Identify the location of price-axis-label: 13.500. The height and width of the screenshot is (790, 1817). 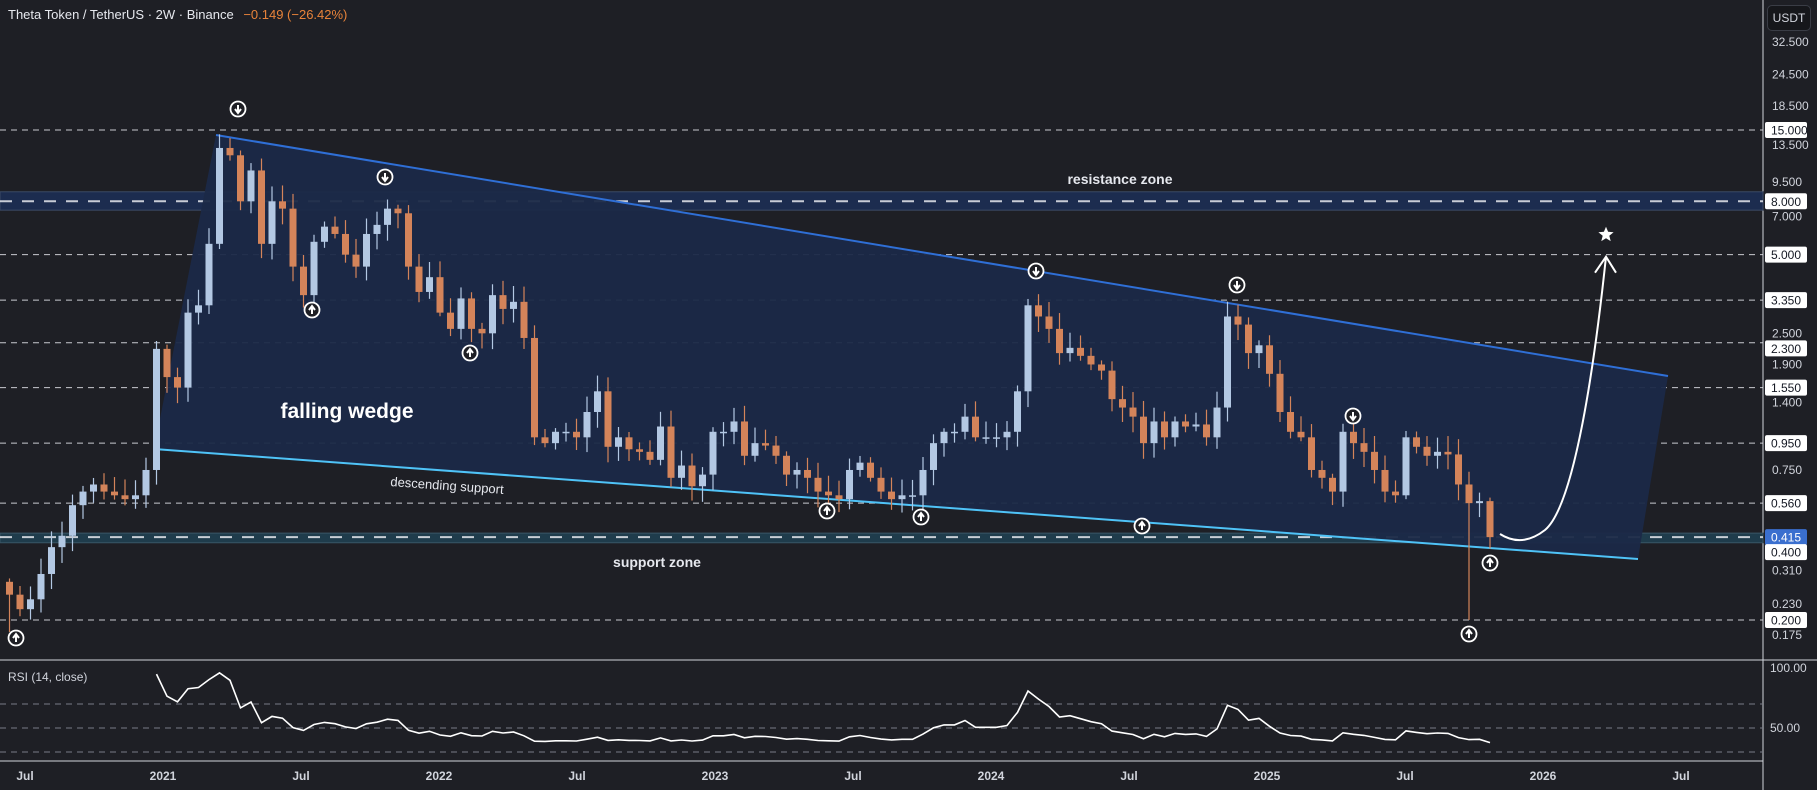
(1790, 145).